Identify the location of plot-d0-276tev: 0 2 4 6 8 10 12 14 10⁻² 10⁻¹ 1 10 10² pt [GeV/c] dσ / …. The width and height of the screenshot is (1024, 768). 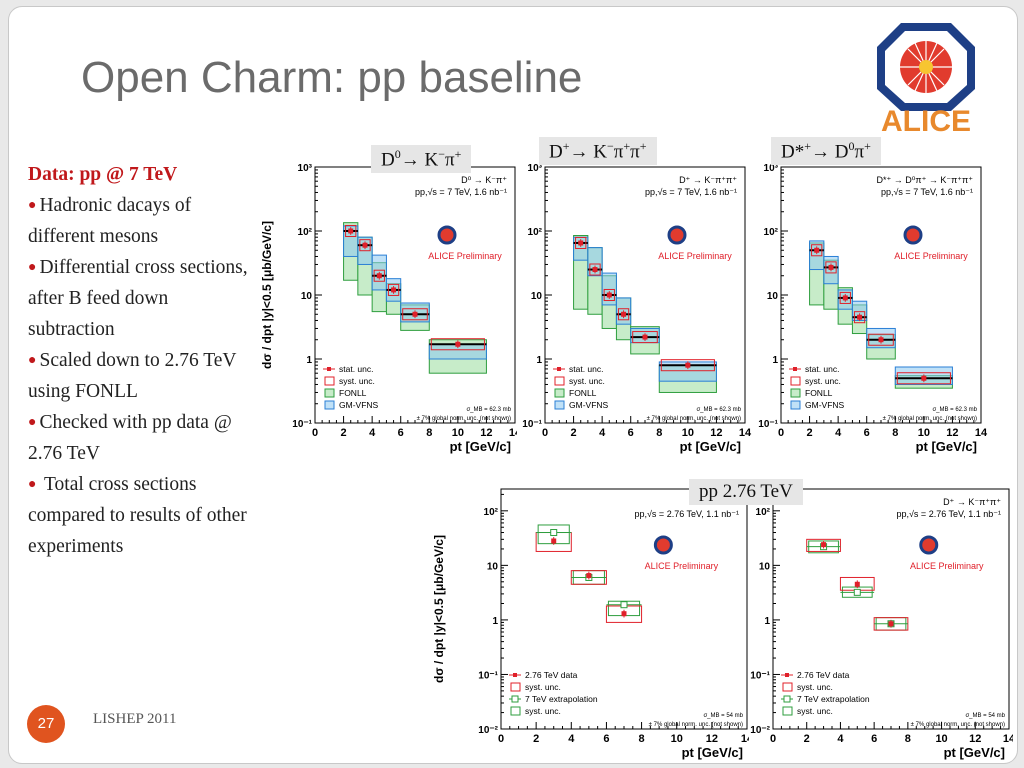
(591, 619).